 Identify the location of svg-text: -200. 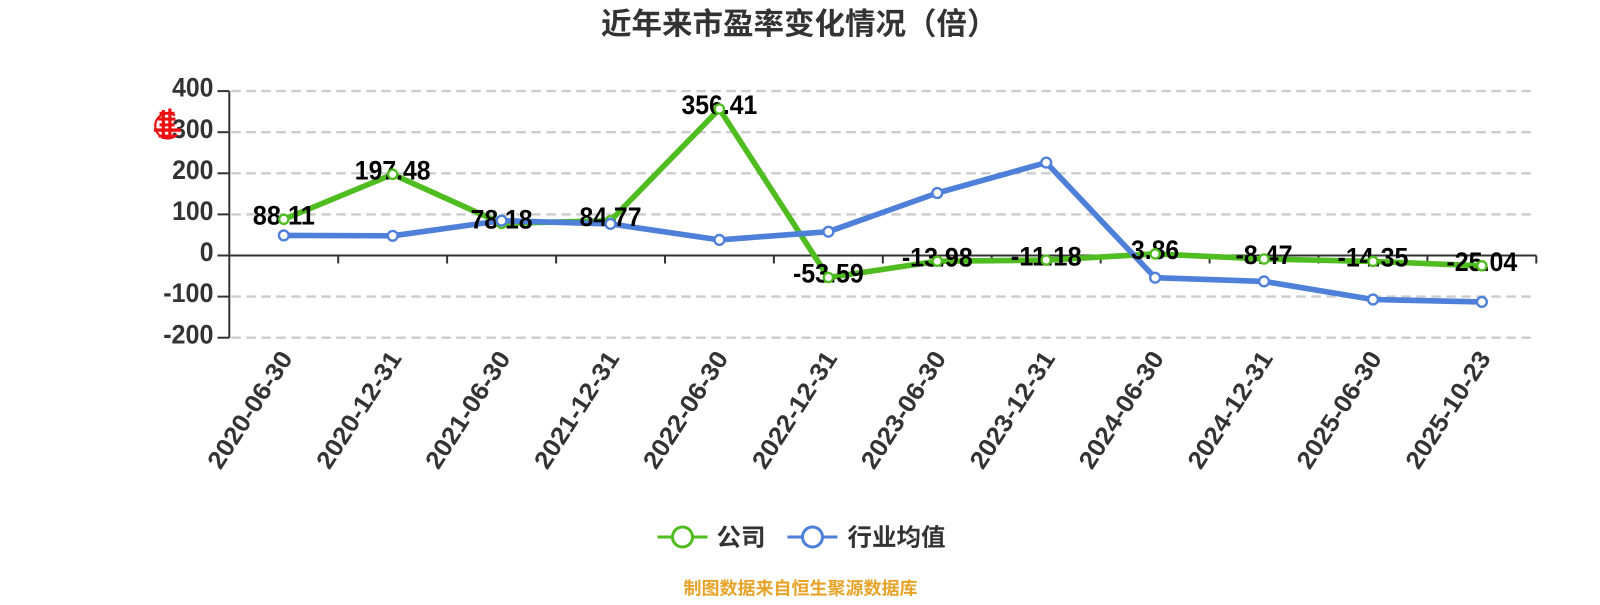
(188, 334).